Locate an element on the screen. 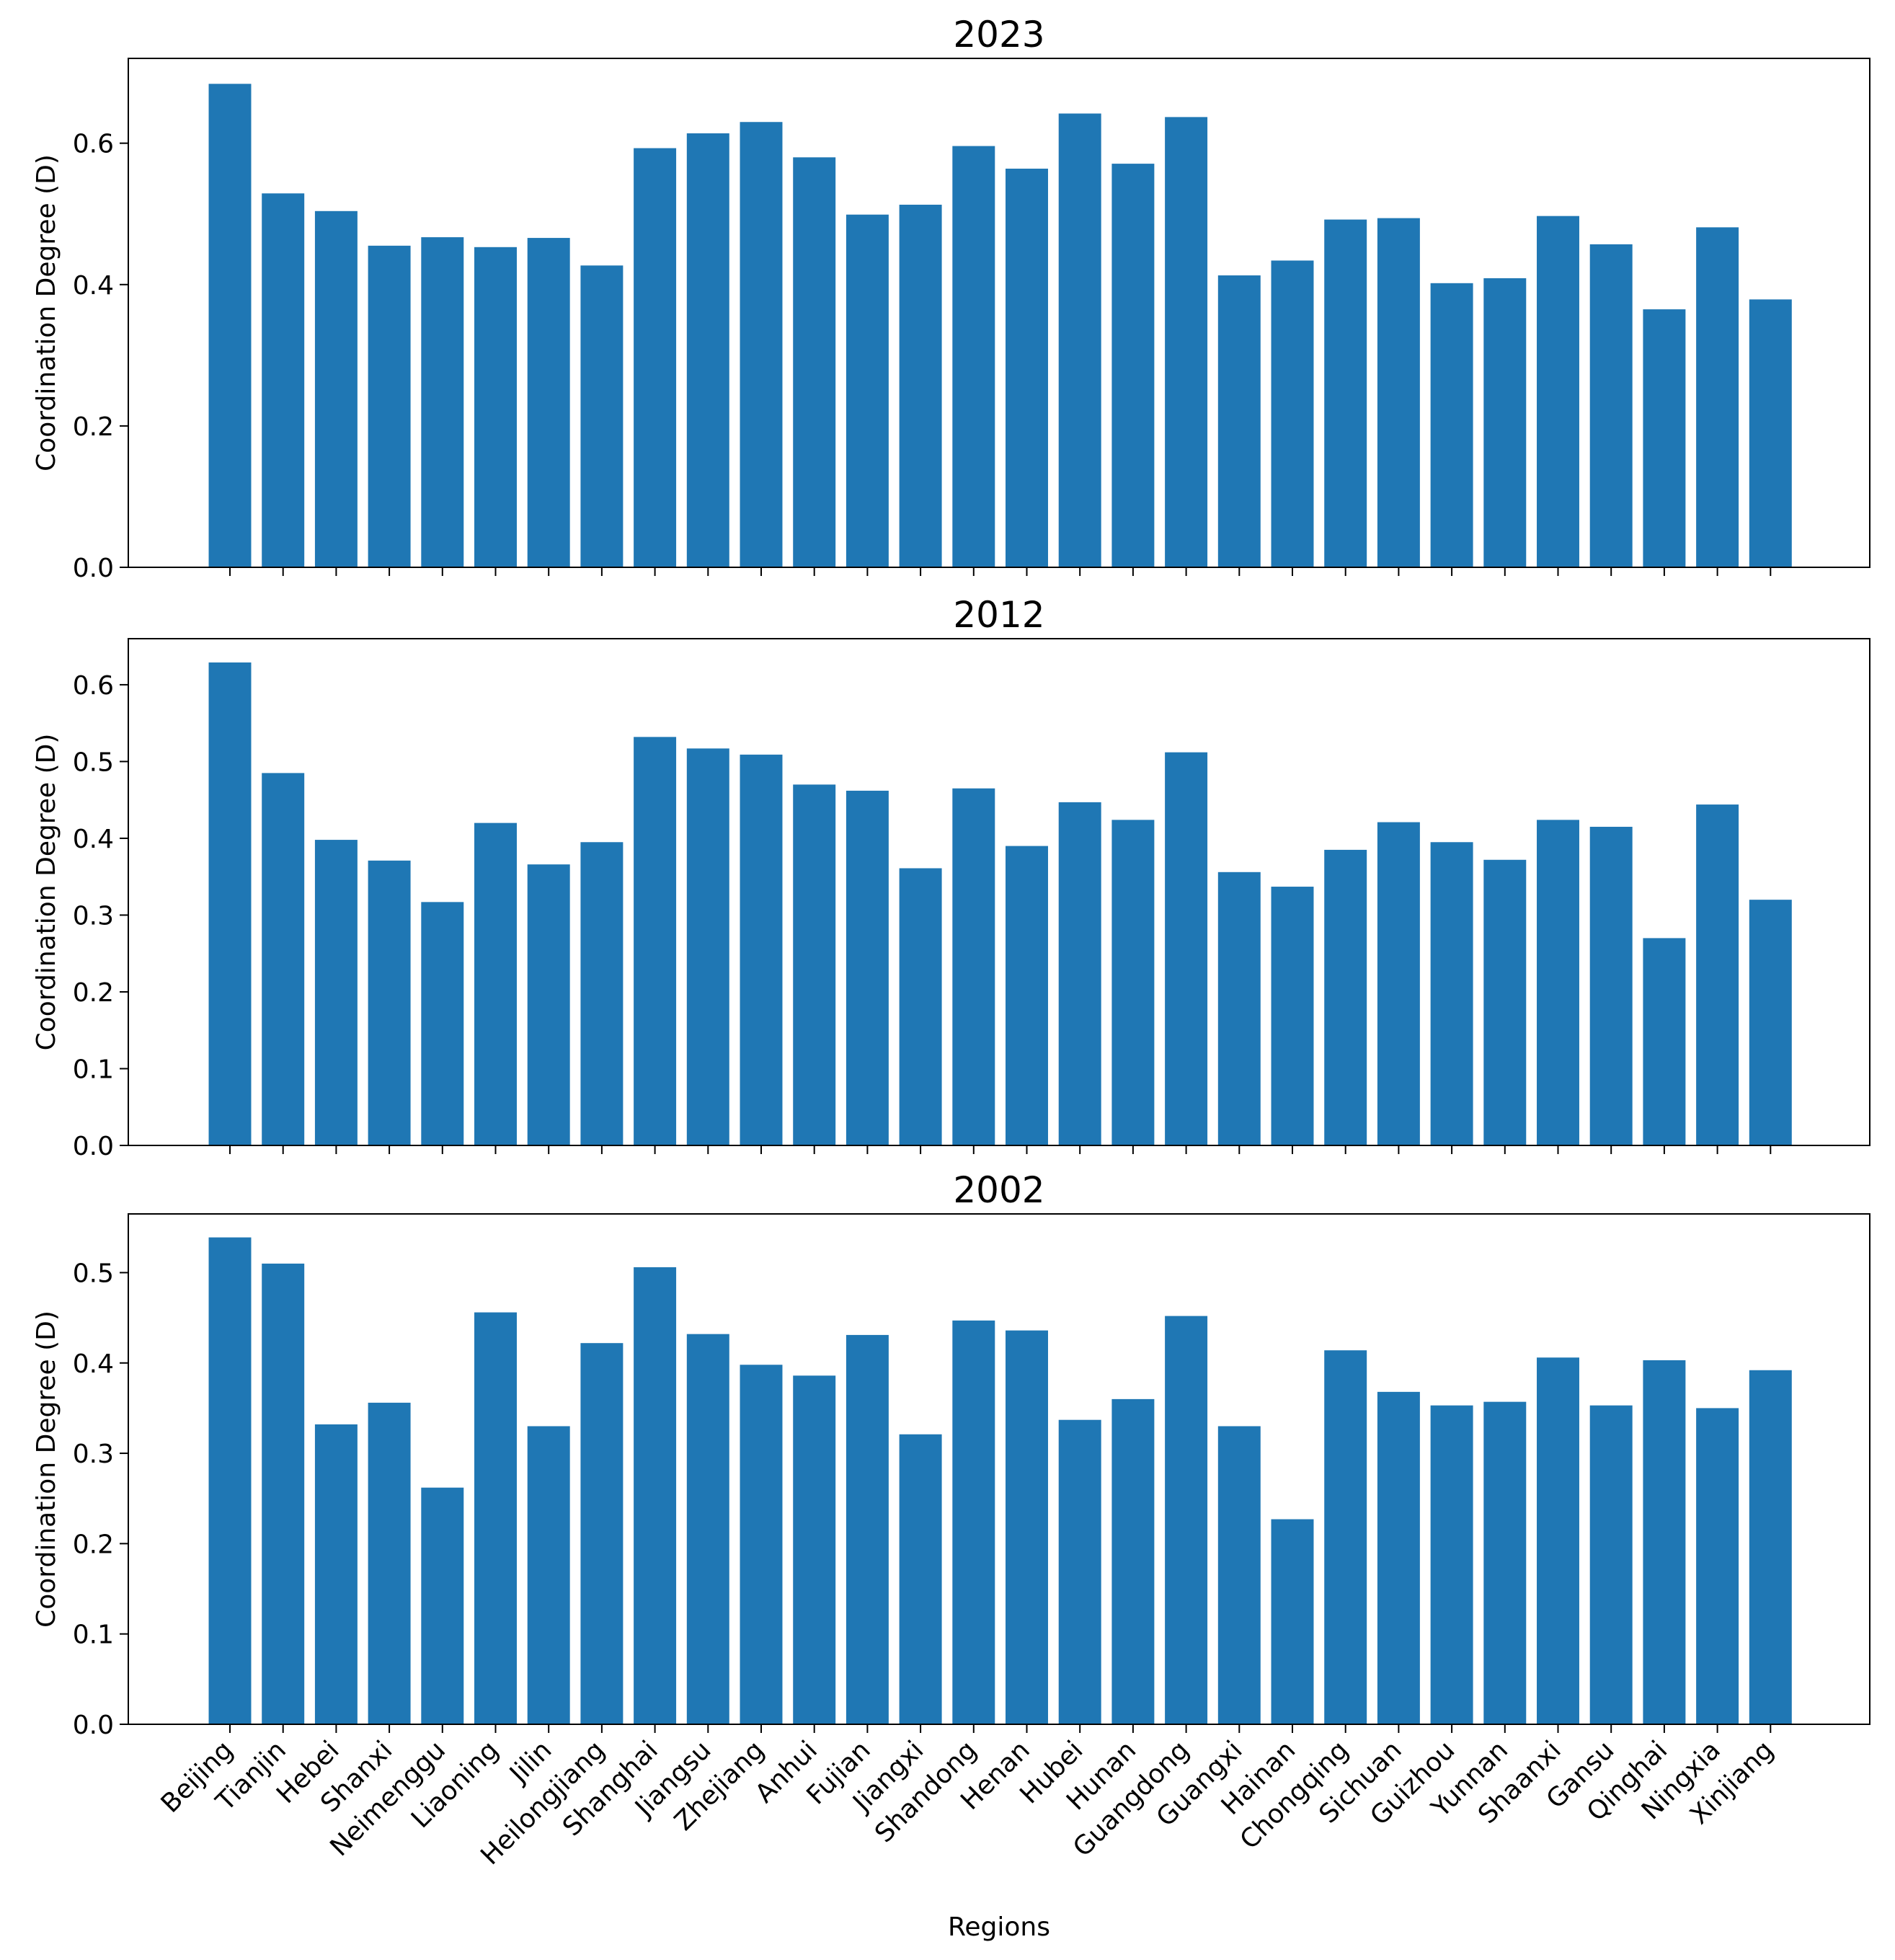 The image size is (1895, 1960). chart-title: 2023 is located at coordinates (998, 35).